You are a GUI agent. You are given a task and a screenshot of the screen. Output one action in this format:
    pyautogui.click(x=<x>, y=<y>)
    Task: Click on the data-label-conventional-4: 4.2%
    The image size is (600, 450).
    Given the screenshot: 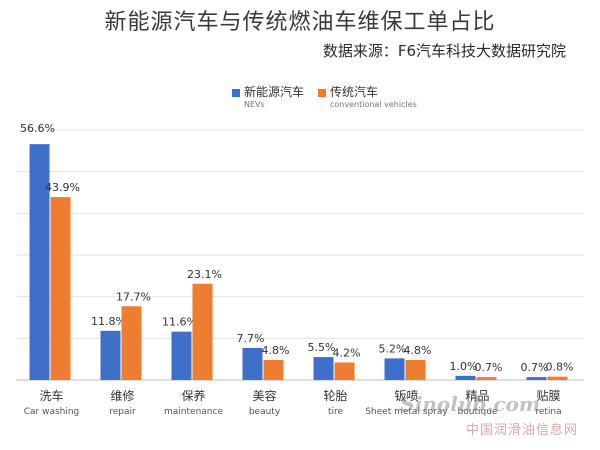 What is the action you would take?
    pyautogui.click(x=347, y=353)
    